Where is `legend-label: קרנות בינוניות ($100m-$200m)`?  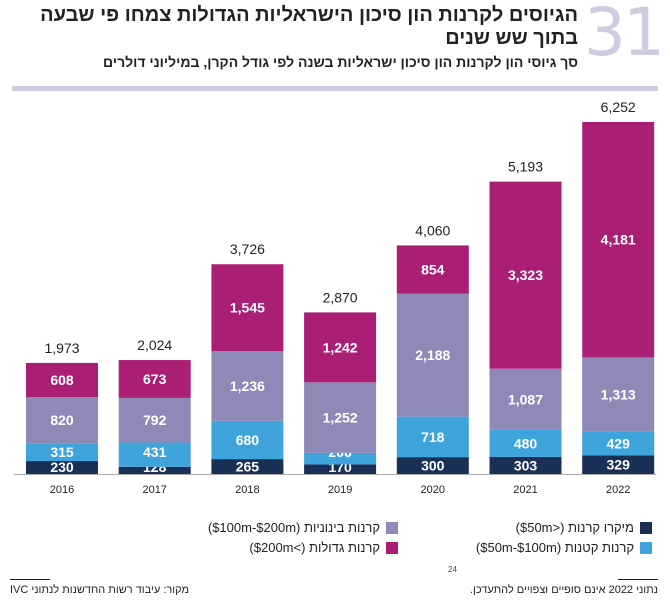 legend-label: קרנות בינוניות ($100m-$200m) is located at coordinates (293, 527).